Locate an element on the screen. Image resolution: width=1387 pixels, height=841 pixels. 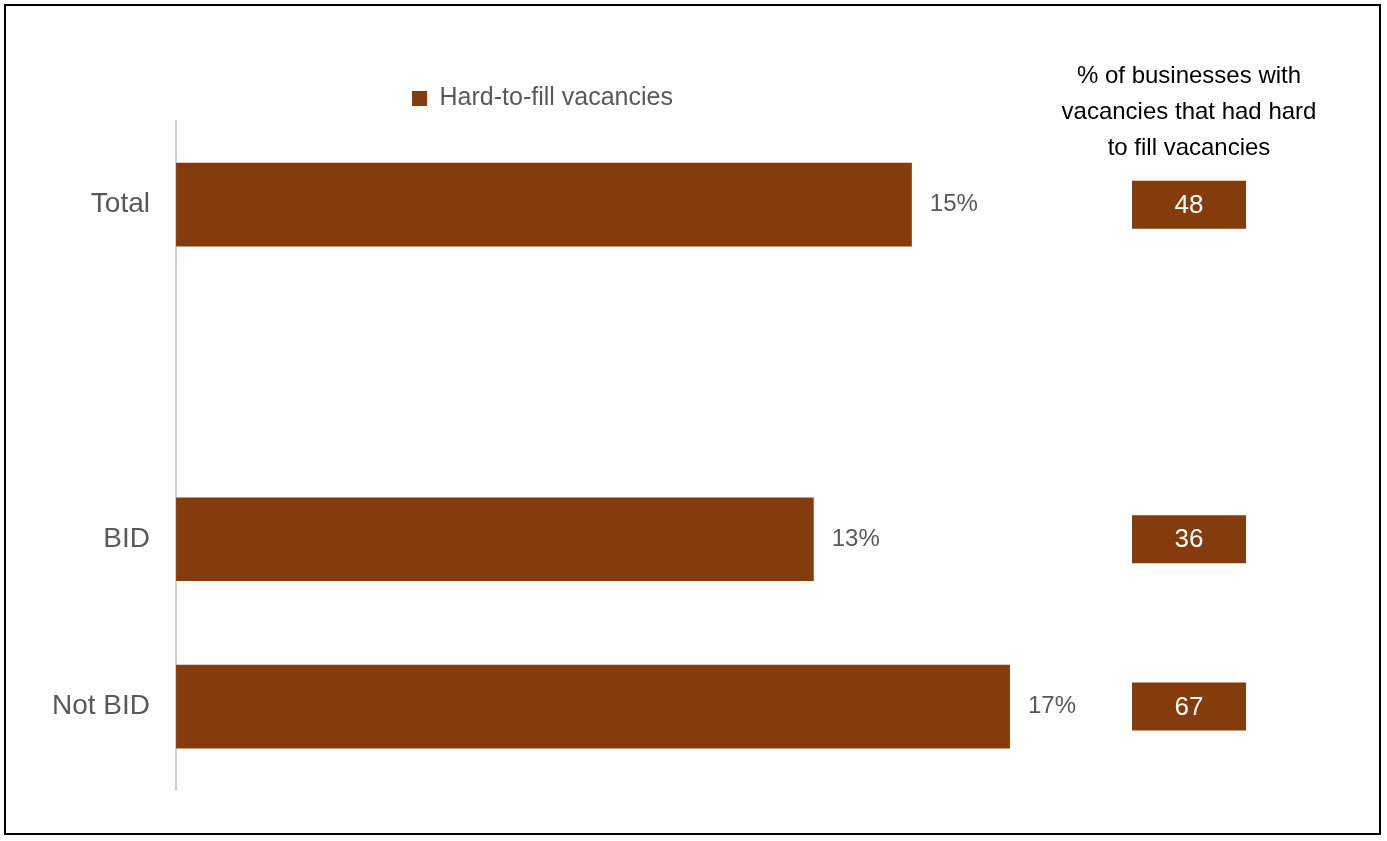
data-label: 17% is located at coordinates (1051, 705).